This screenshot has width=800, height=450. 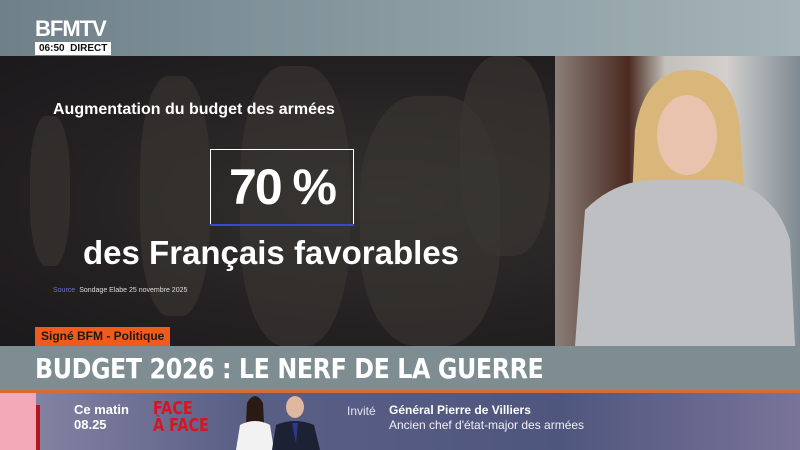 What do you see at coordinates (90, 424) in the screenshot?
I see `promo-time: 08.25` at bounding box center [90, 424].